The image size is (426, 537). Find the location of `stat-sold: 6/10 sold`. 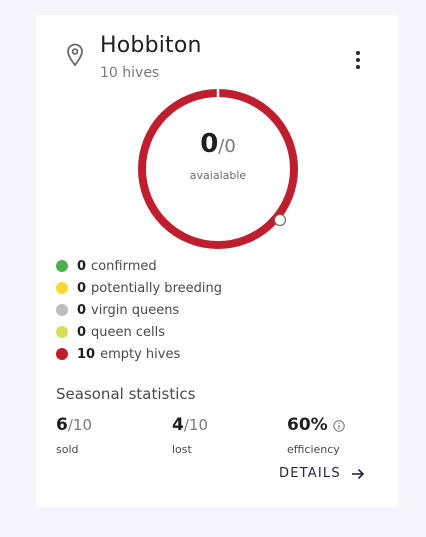

stat-sold: 6/10 sold is located at coordinates (74, 435).